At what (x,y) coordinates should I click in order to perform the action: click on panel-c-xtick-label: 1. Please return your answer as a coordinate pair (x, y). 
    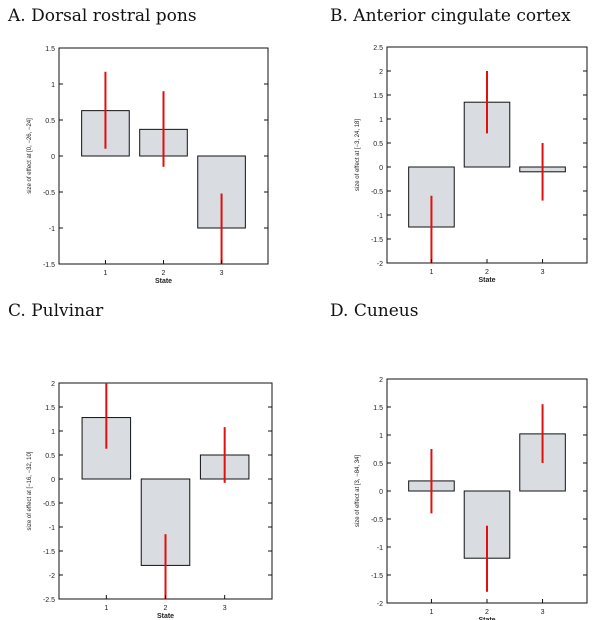
    Looking at the image, I should click on (106, 608).